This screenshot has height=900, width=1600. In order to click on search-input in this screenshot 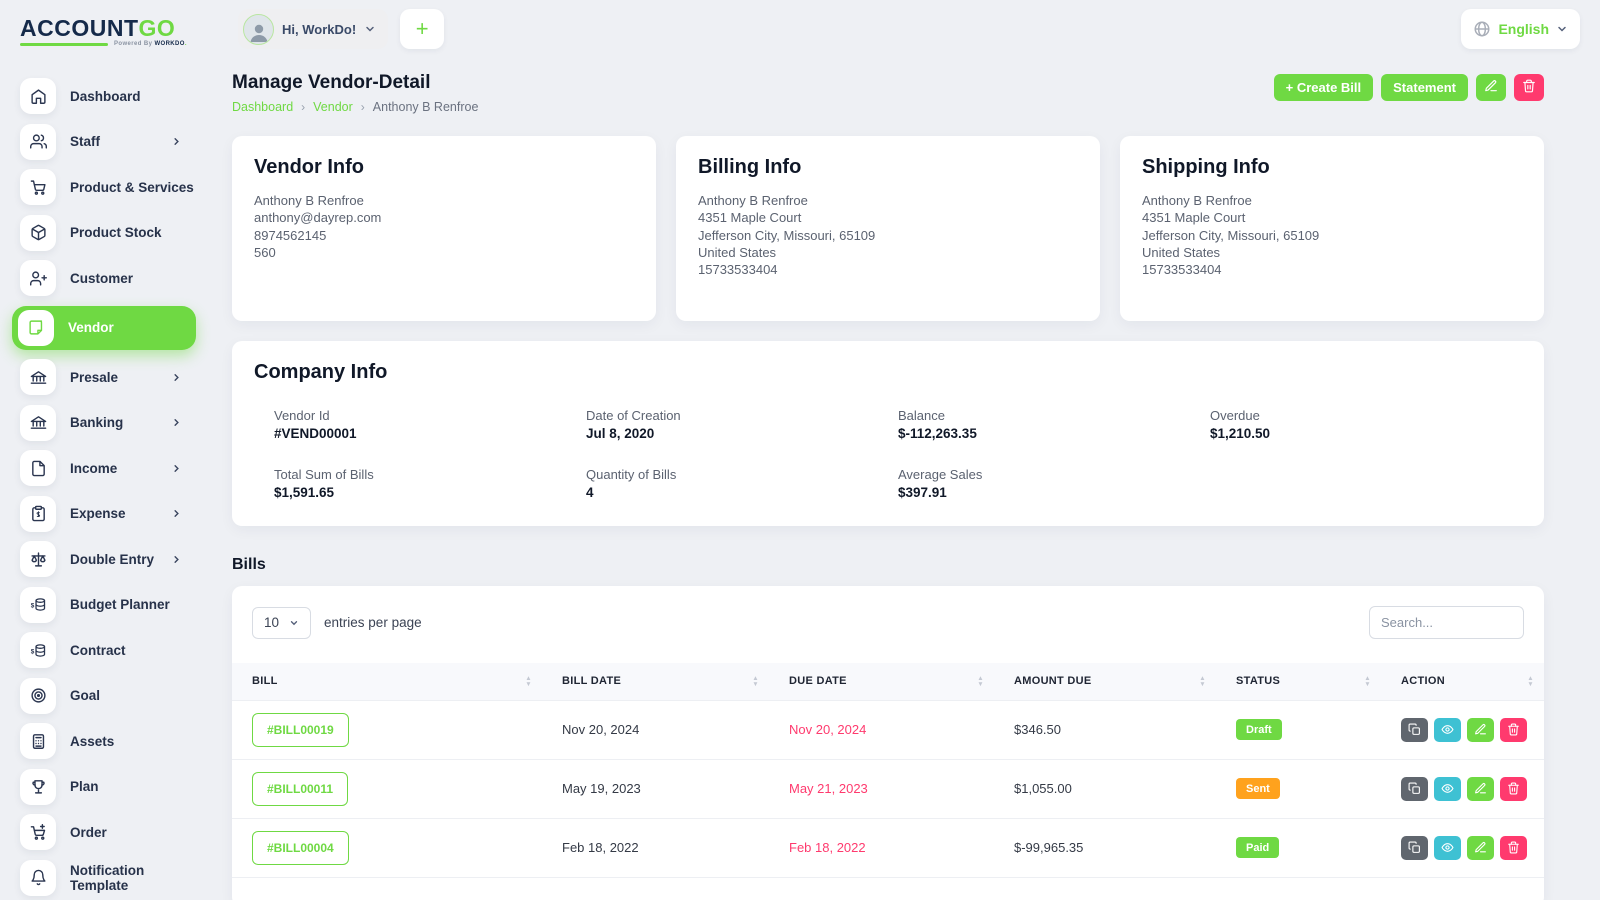, I will do `click(1446, 622)`.